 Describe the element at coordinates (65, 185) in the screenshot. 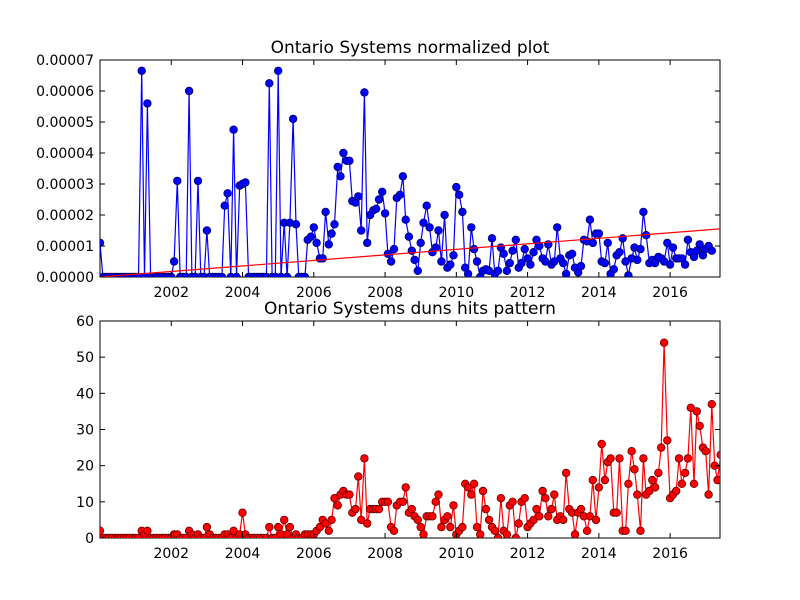

I see `y-tick-label: 0.00003` at that location.